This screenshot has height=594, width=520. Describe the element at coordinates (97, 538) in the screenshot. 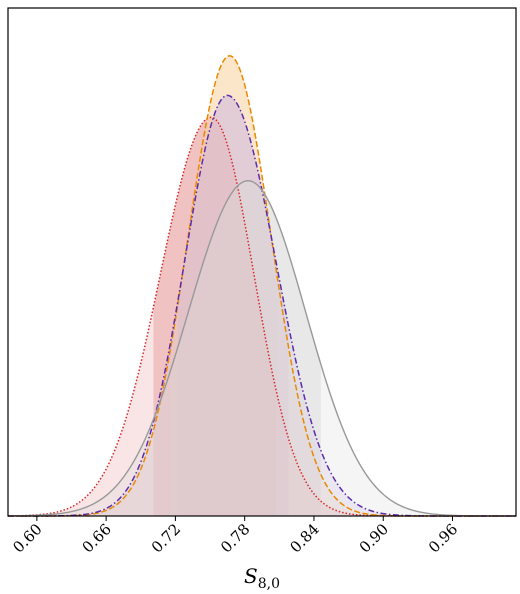

I see `x-tick-label-1: 0.66` at that location.